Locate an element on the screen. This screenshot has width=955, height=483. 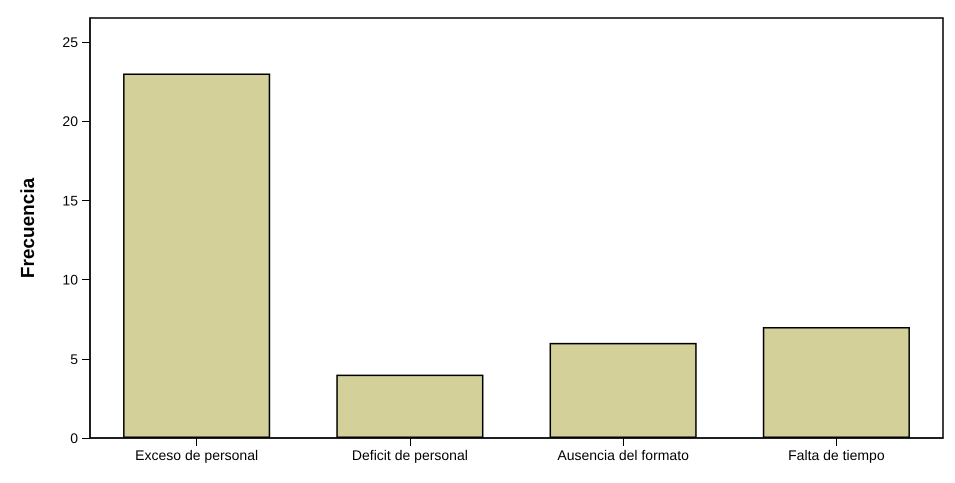
x-tick-label: Deficit de personal is located at coordinates (410, 455).